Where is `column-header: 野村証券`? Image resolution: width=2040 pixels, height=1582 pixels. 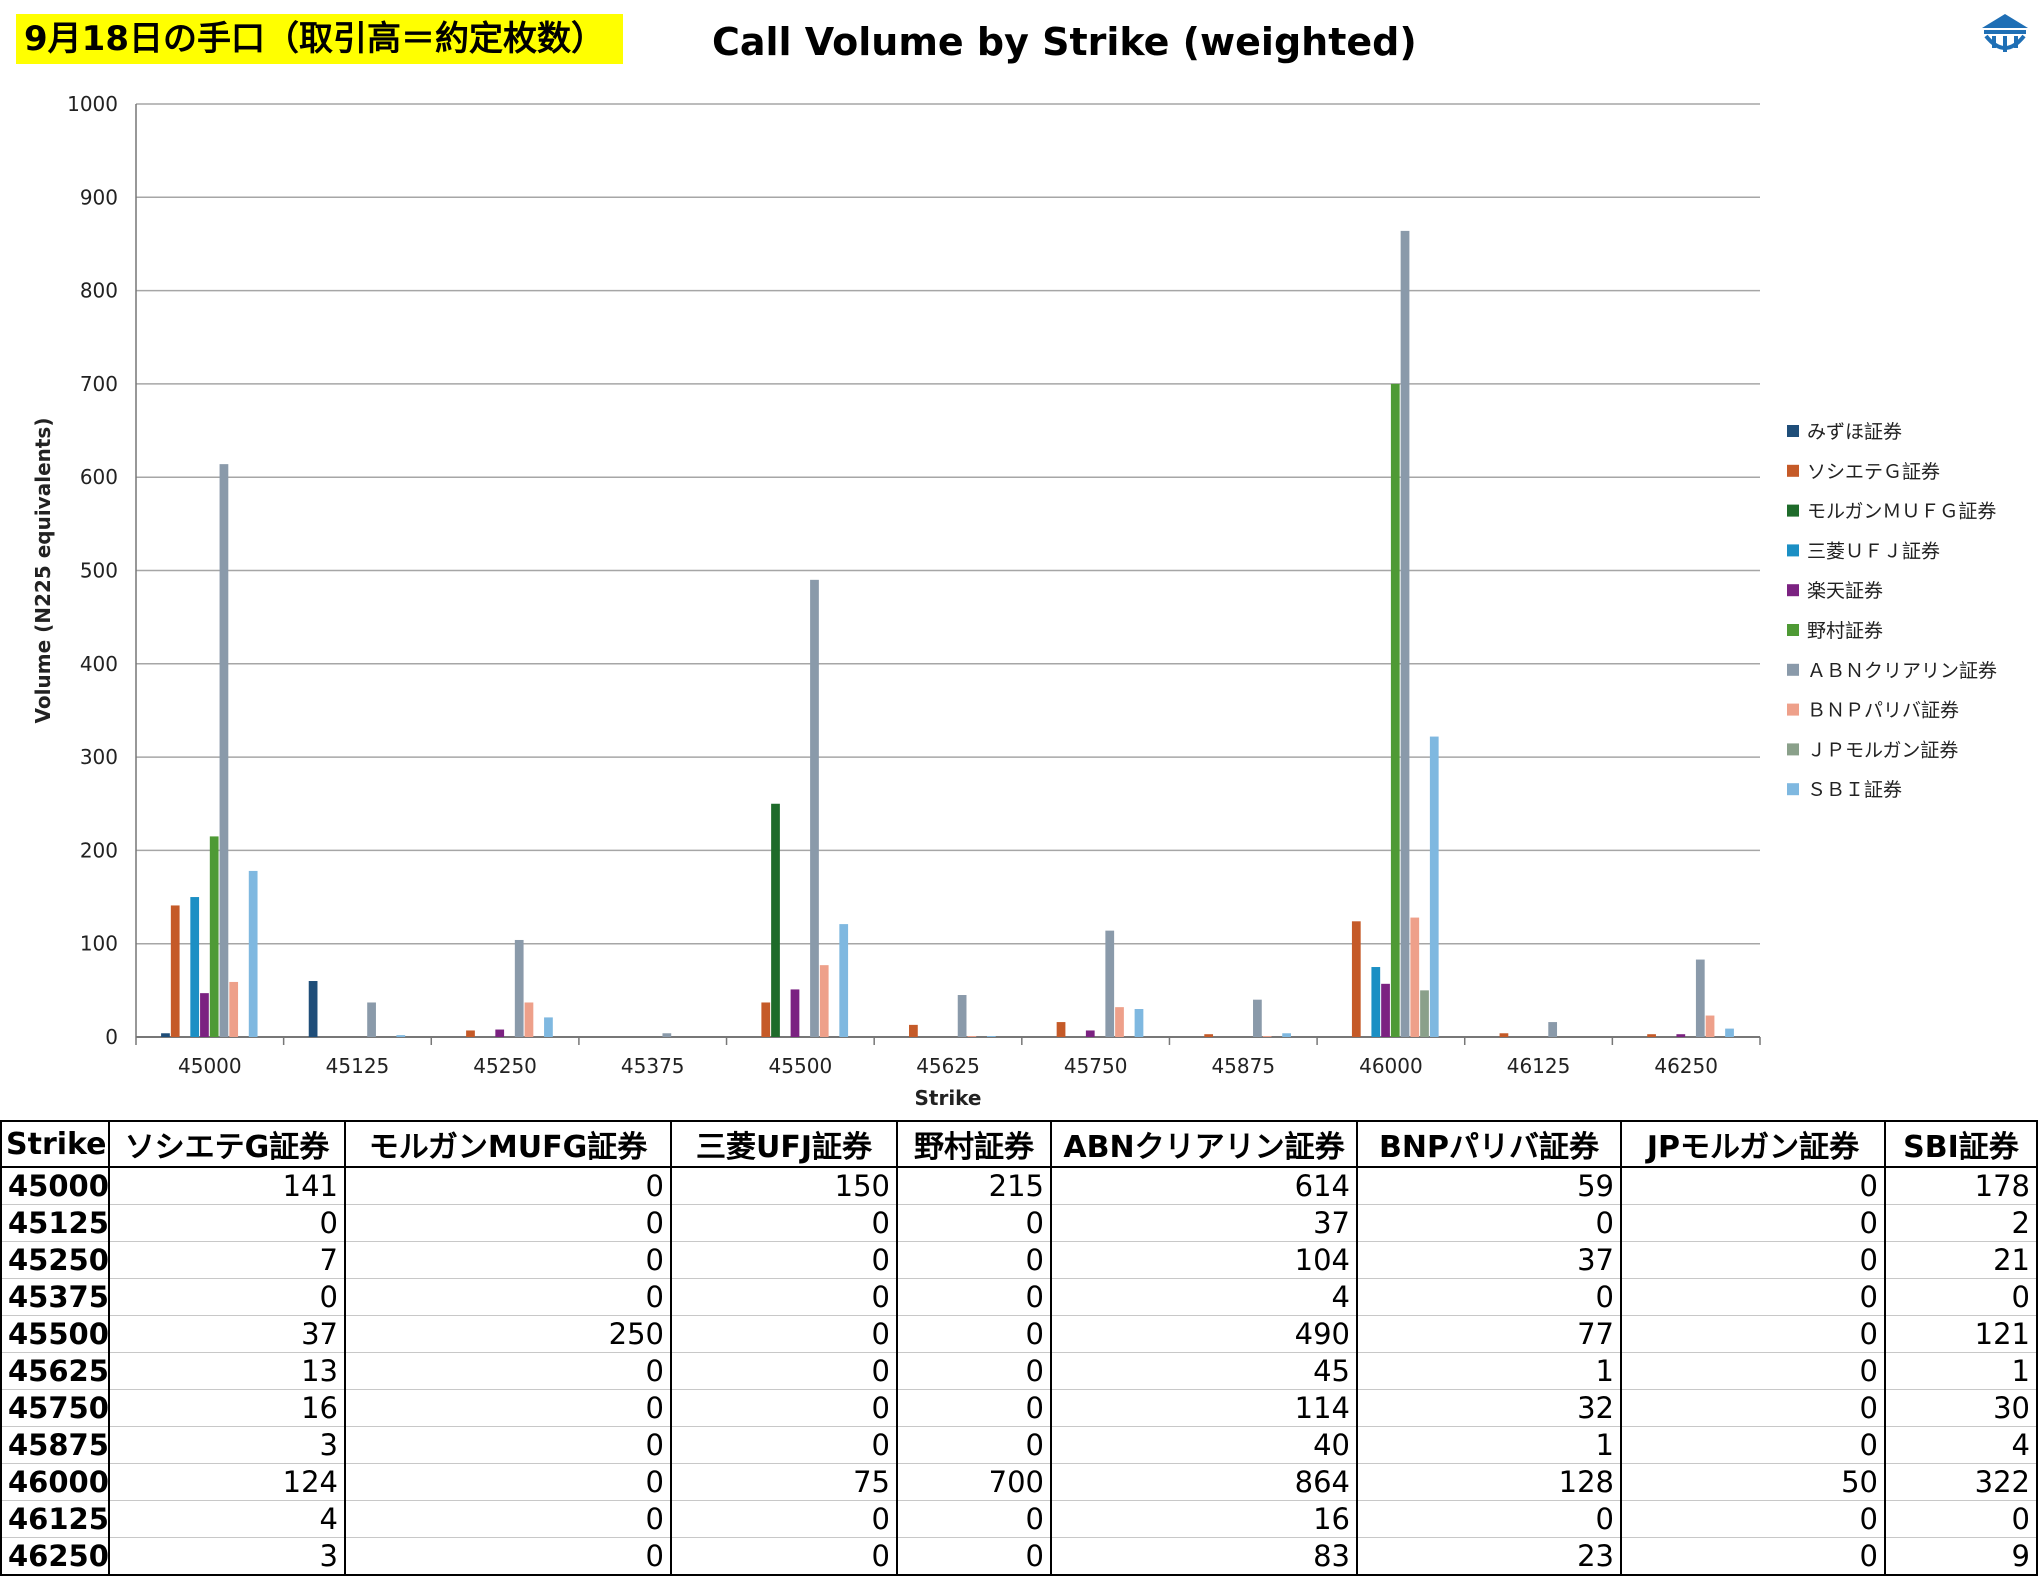 column-header: 野村証券 is located at coordinates (974, 1144).